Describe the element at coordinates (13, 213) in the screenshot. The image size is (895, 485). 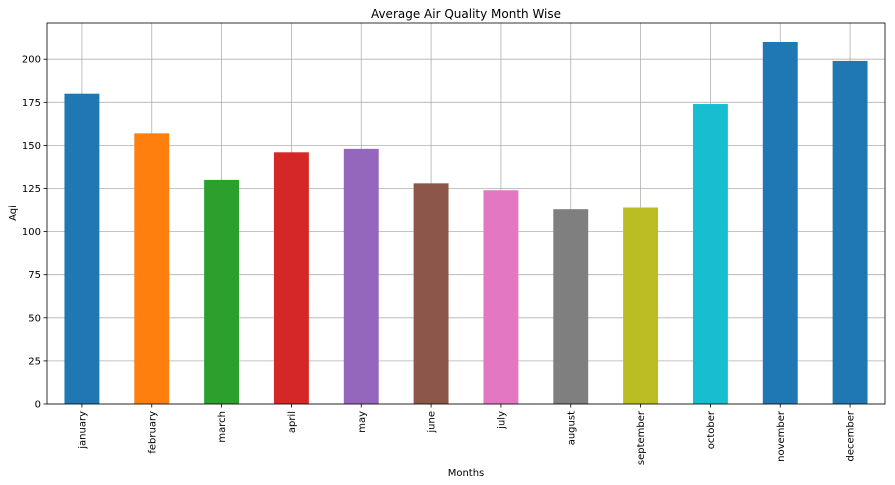
I see `y-axis-label: Aqi` at that location.